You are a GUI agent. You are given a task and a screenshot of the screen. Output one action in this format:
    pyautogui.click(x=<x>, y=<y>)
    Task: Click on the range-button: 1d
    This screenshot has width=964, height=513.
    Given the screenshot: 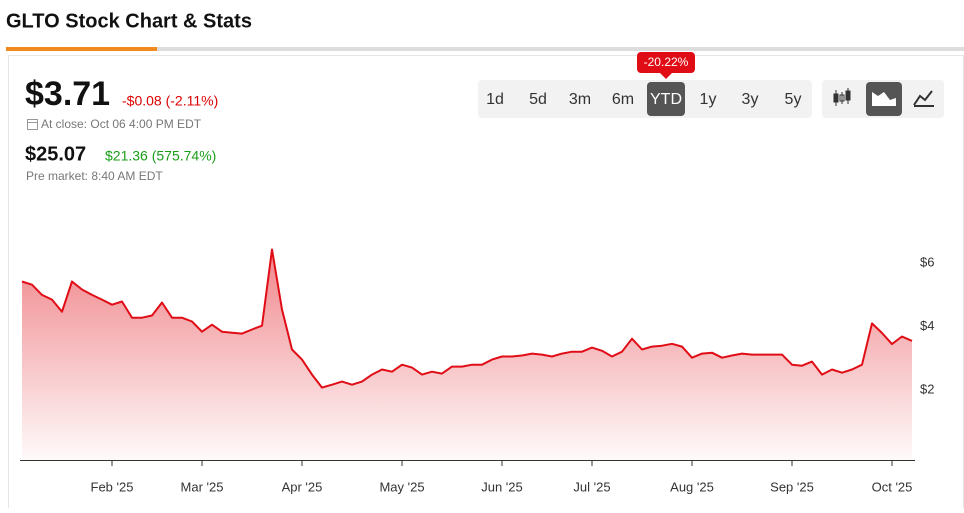 What is the action you would take?
    pyautogui.click(x=495, y=99)
    